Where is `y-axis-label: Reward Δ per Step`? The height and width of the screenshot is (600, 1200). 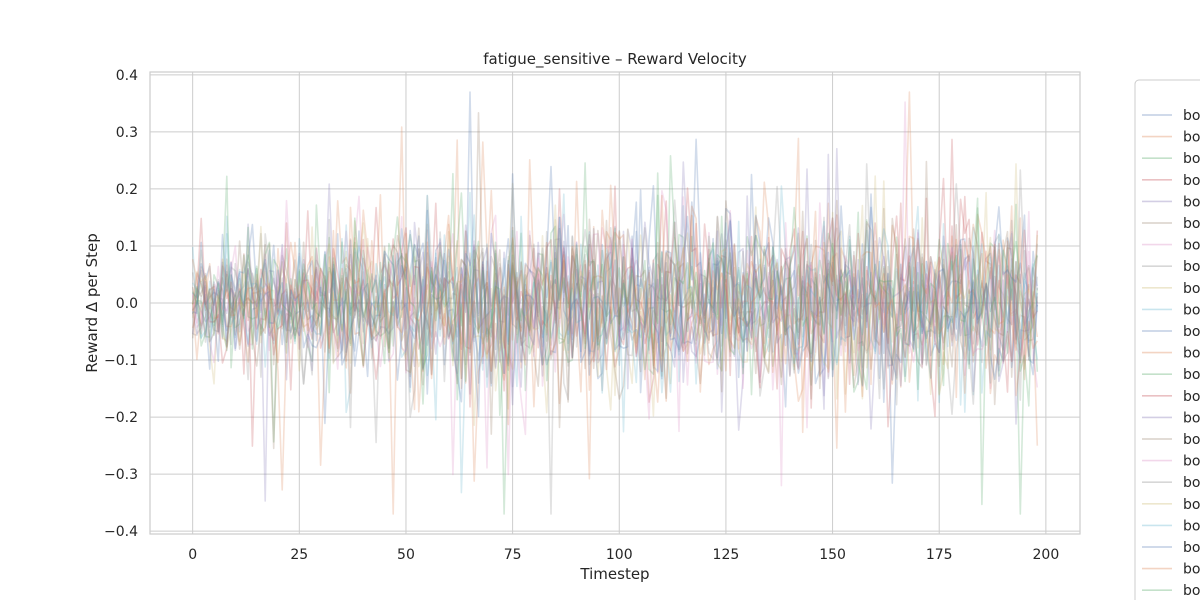 y-axis-label: Reward Δ per Step is located at coordinates (92, 303).